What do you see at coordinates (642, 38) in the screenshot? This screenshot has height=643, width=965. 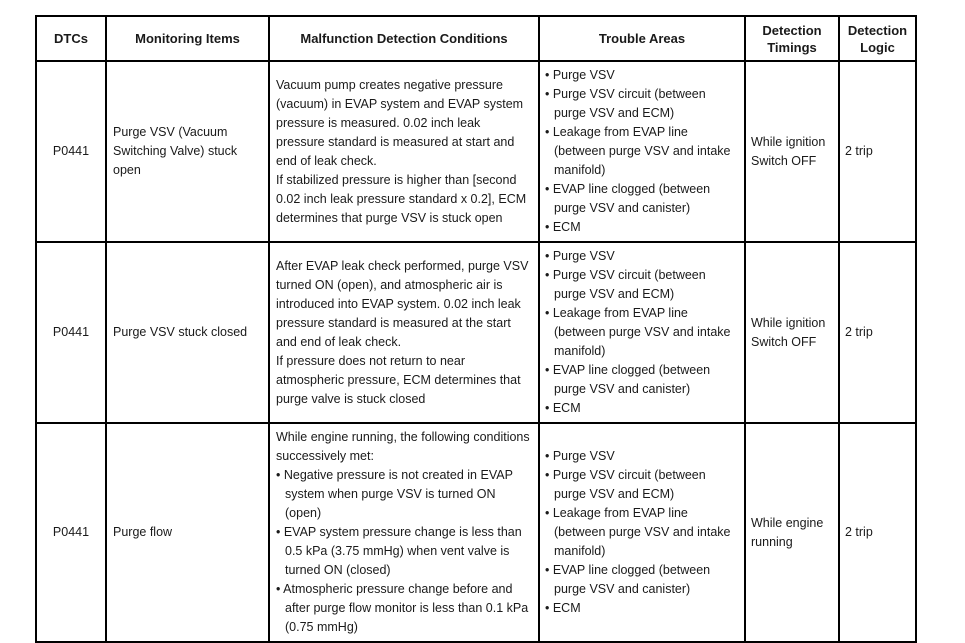 I see `column-header-trouble-areas: Trouble Areas` at bounding box center [642, 38].